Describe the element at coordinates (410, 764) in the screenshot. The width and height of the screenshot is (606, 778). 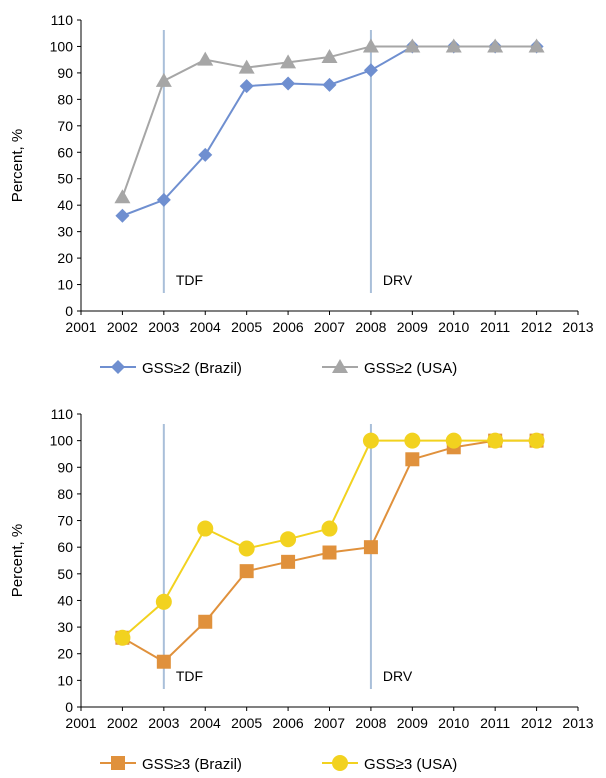
I see `chart-1-legend-label-1: GSS≥3 (USA)` at that location.